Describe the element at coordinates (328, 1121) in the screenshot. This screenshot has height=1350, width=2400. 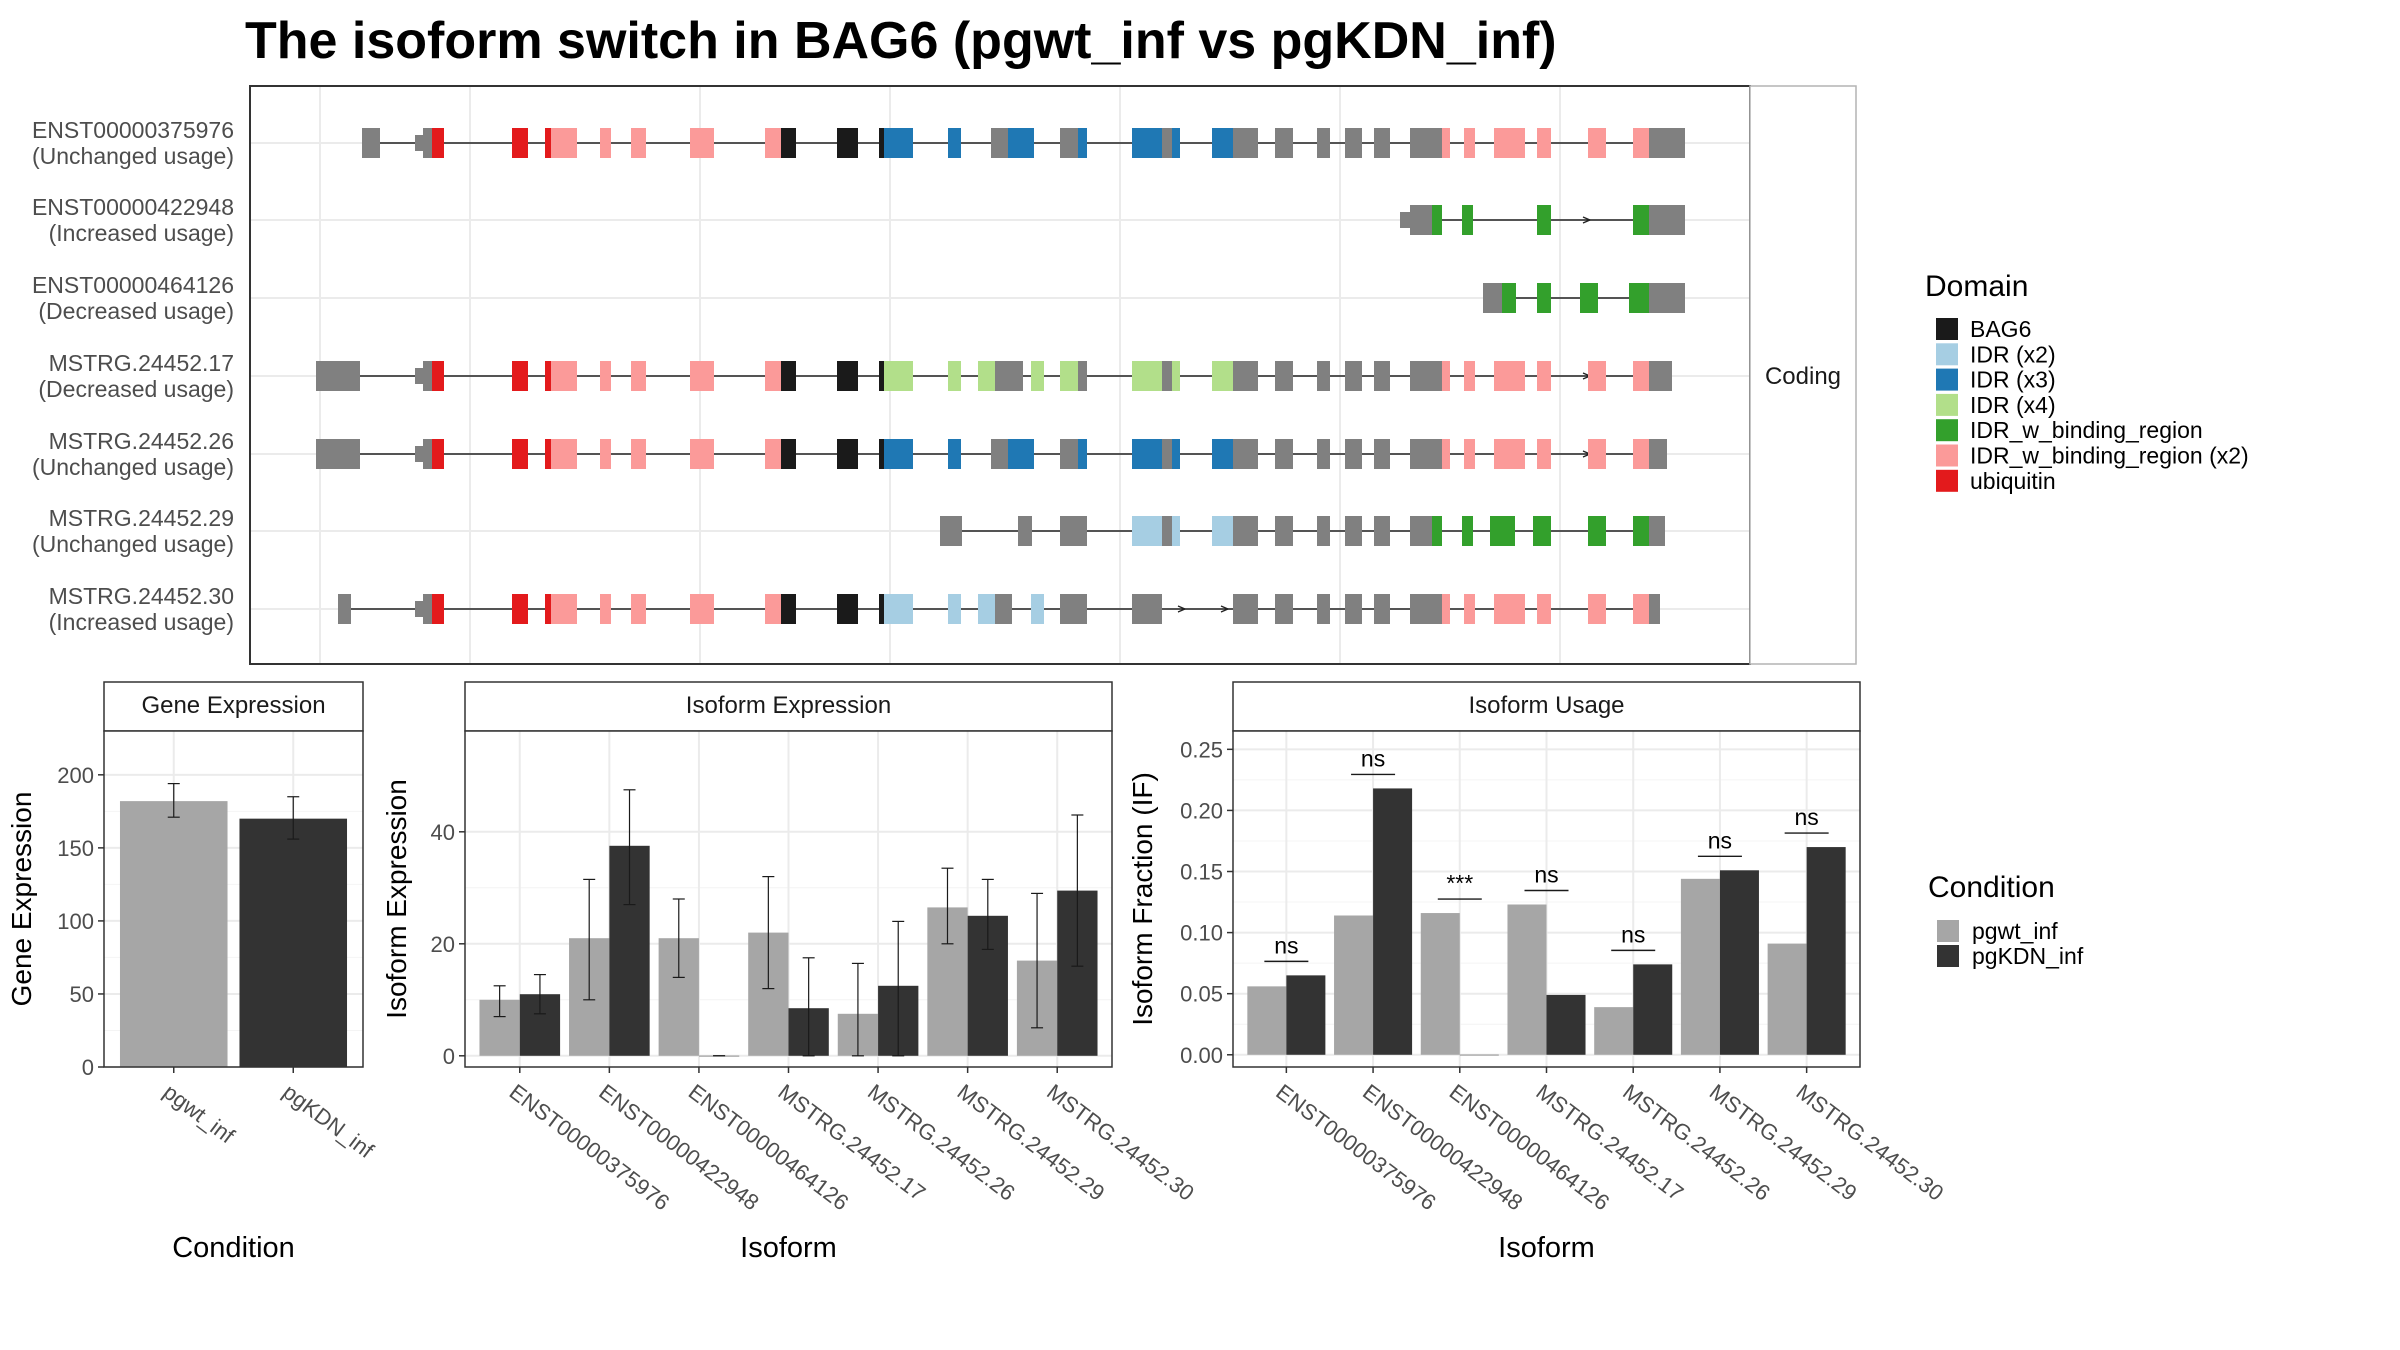
I see `x-tick-label: pgKDN_inf` at that location.